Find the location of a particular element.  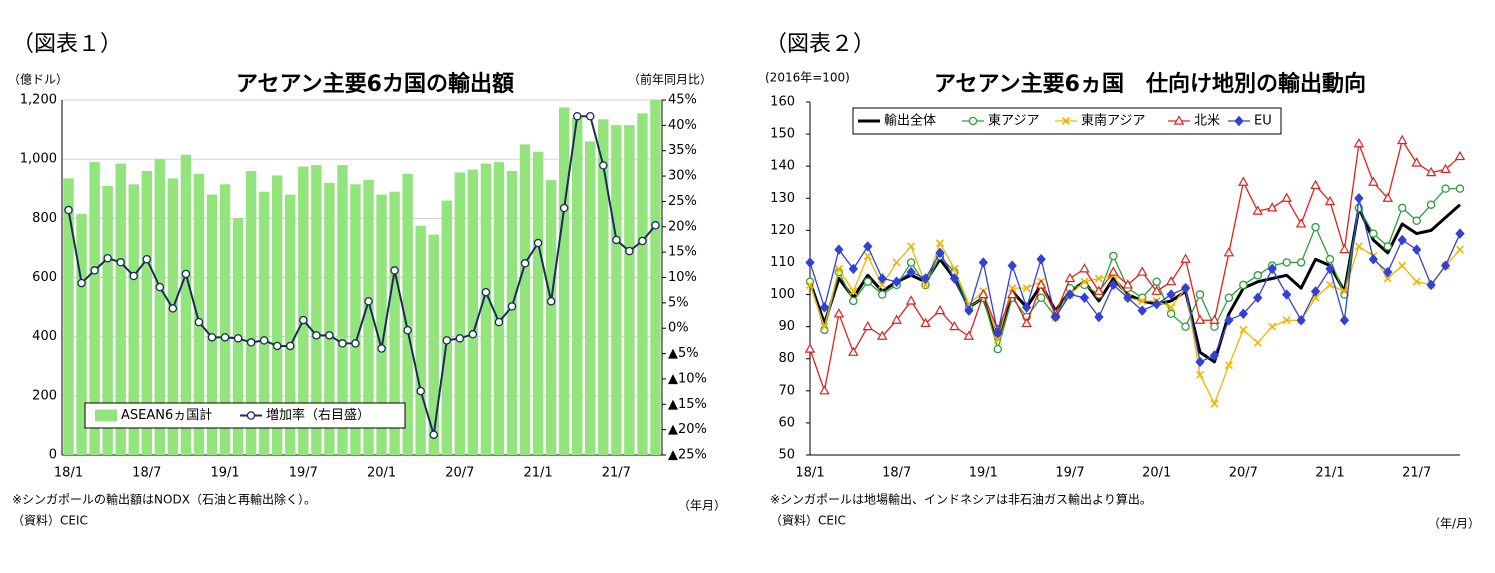

y-tick-label: 400 is located at coordinates (44, 336).